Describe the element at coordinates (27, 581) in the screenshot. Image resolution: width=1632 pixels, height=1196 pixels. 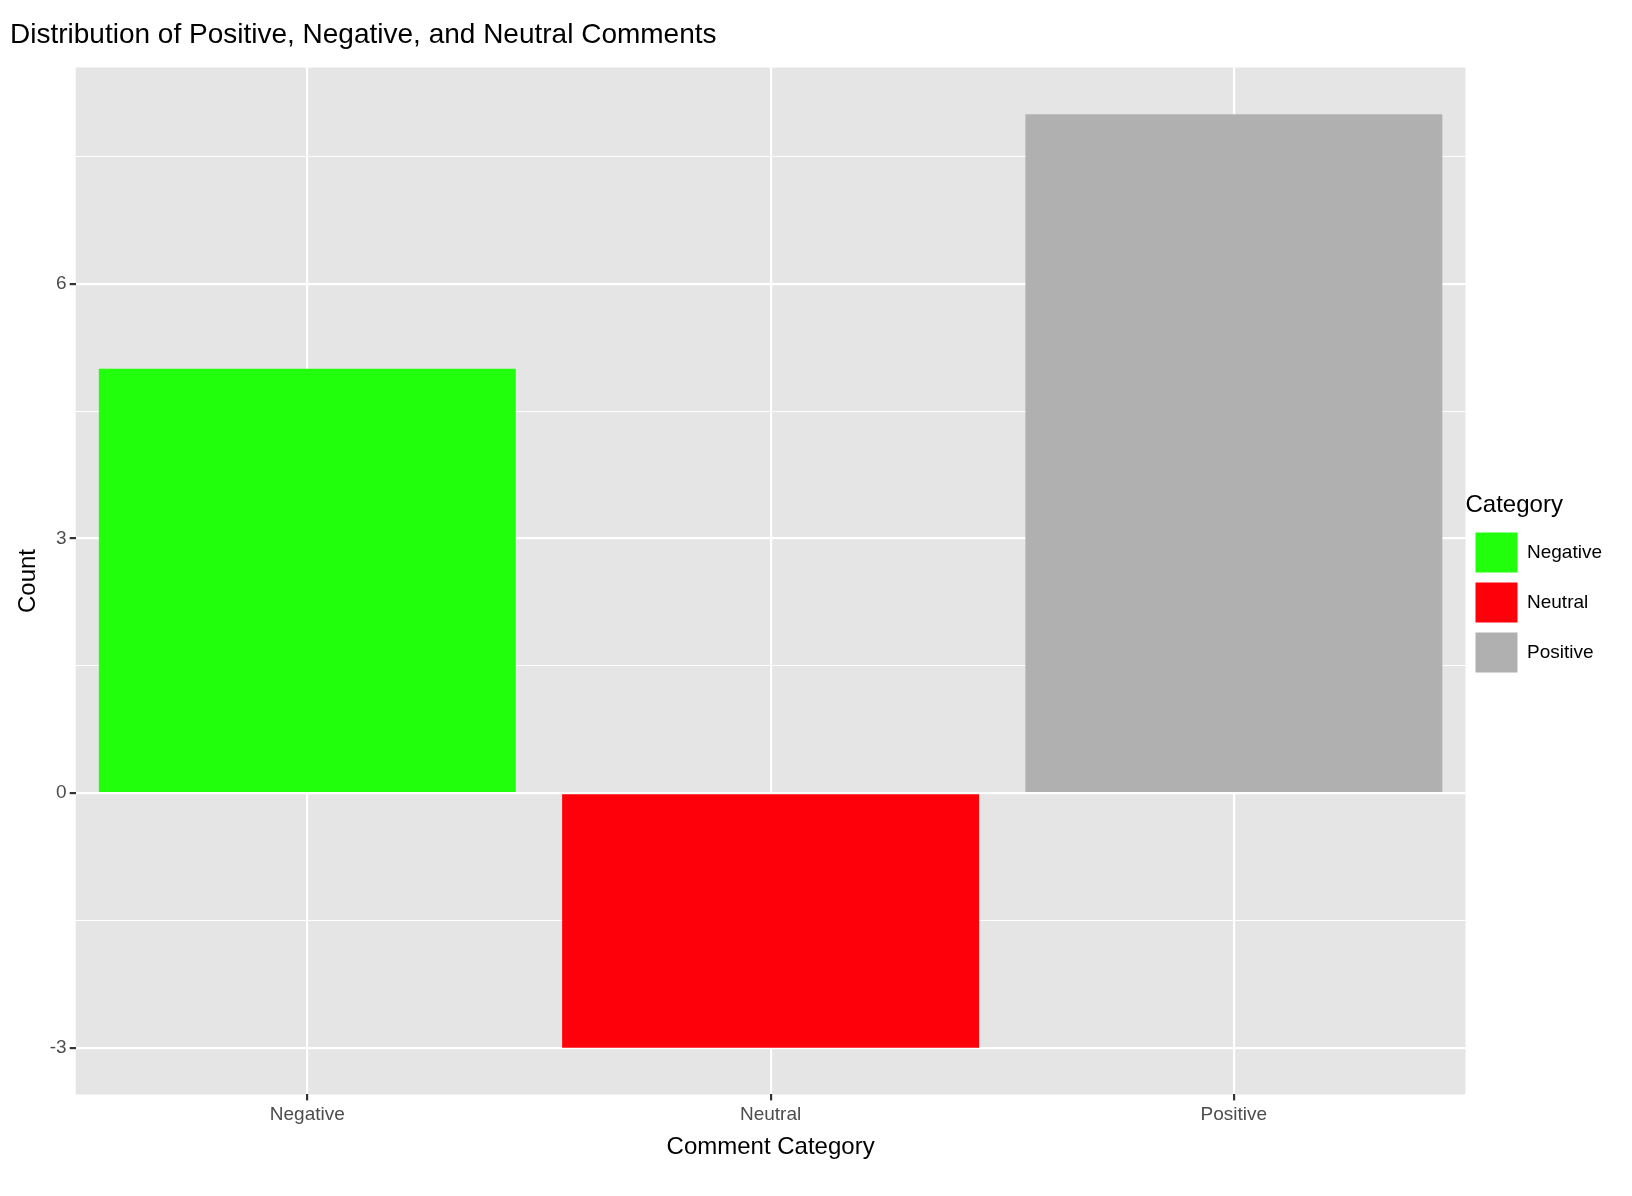
I see `y-axis-title: Count` at that location.